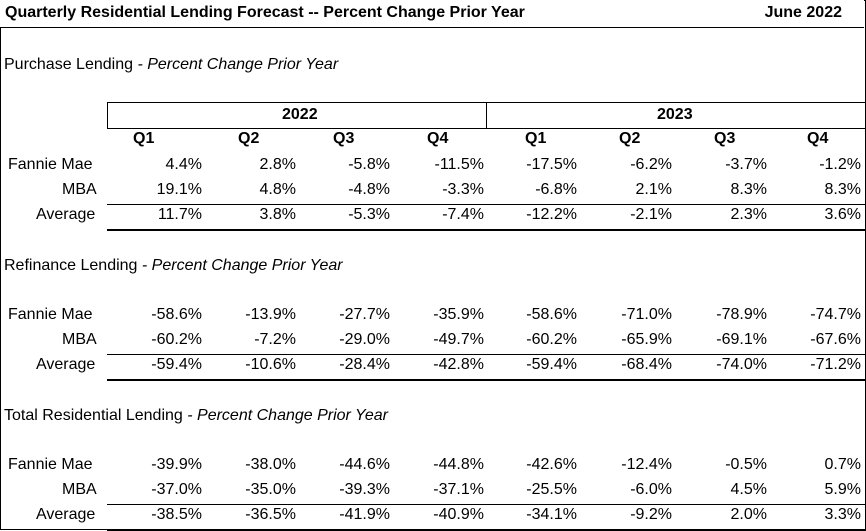 Image resolution: width=866 pixels, height=531 pixels. I want to click on table-cell: 2.1%, so click(653, 189).